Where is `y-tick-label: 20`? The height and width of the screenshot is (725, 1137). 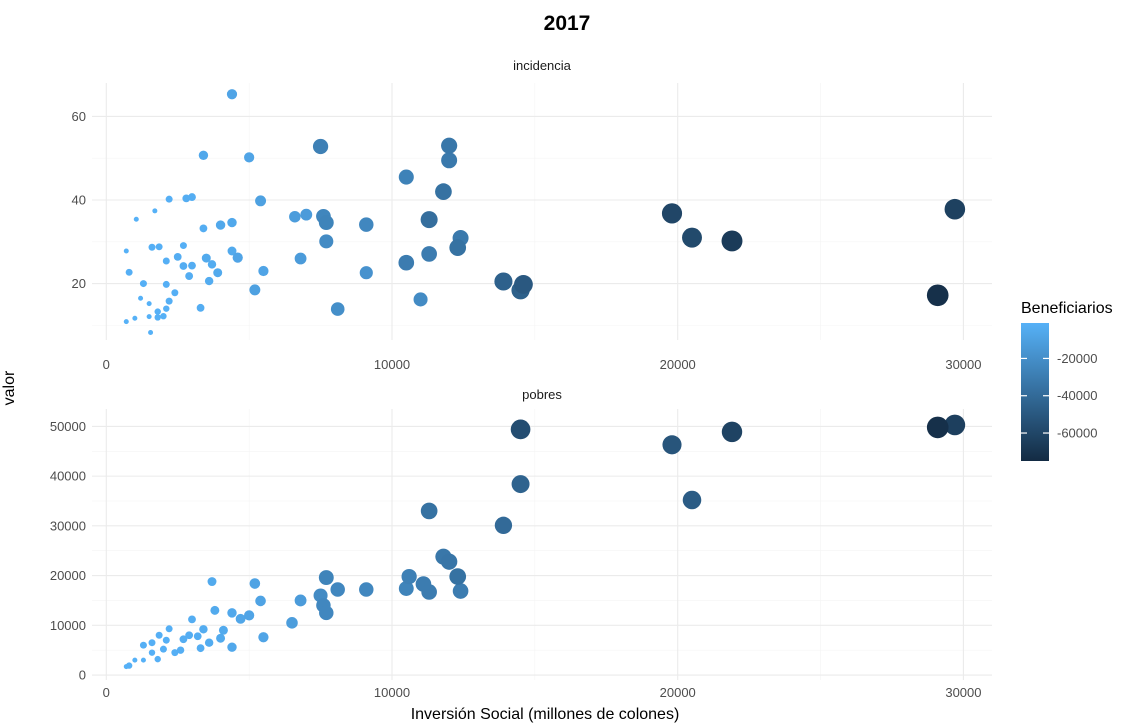
y-tick-label: 20 is located at coordinates (79, 283).